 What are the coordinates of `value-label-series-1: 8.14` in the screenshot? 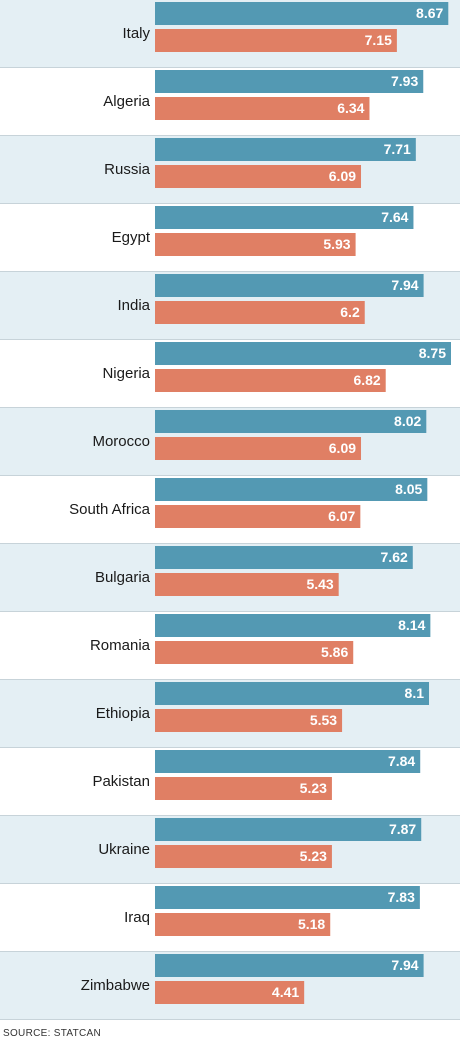 It's located at (411, 625).